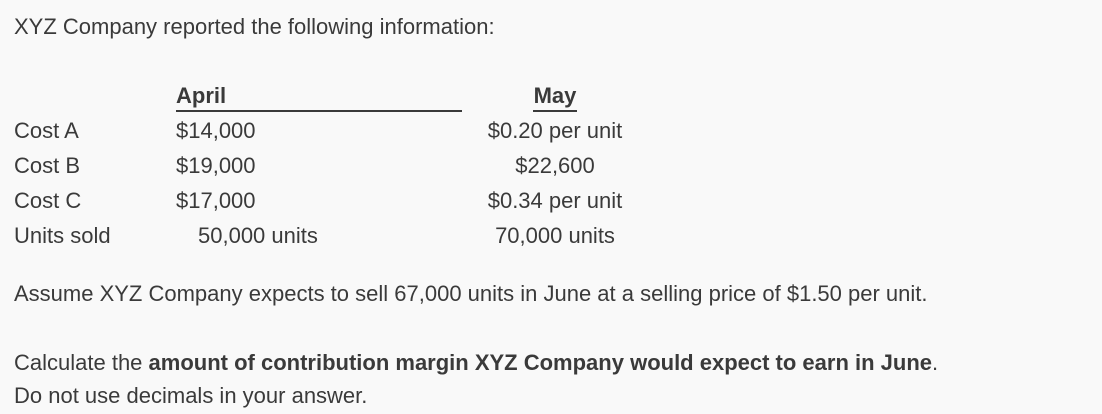 Image resolution: width=1102 pixels, height=414 pixels. I want to click on row-label: Units sold, so click(62, 235).